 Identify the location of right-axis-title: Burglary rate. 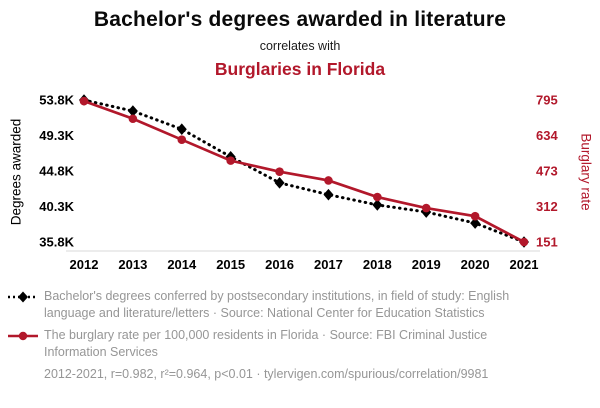
(586, 172).